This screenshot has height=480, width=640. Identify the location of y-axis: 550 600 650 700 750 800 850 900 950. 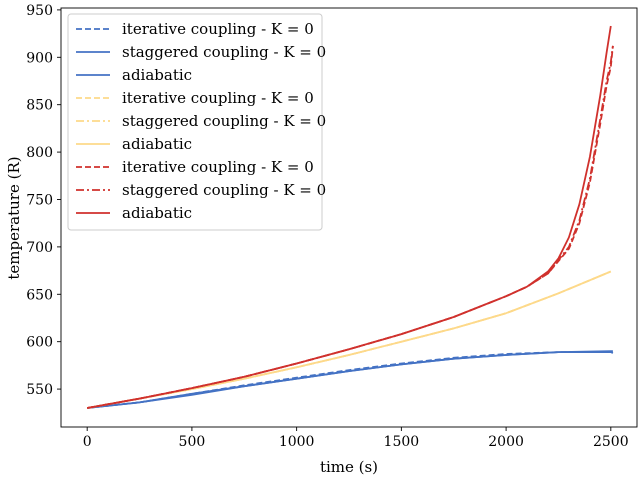
(43, 200).